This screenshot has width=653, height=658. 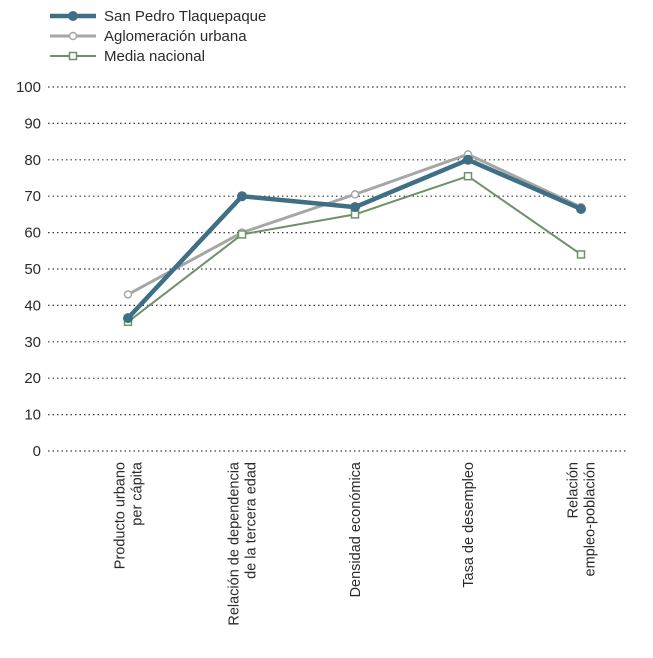 What do you see at coordinates (356, 529) in the screenshot?
I see `x-category-label: Densidad económica` at bounding box center [356, 529].